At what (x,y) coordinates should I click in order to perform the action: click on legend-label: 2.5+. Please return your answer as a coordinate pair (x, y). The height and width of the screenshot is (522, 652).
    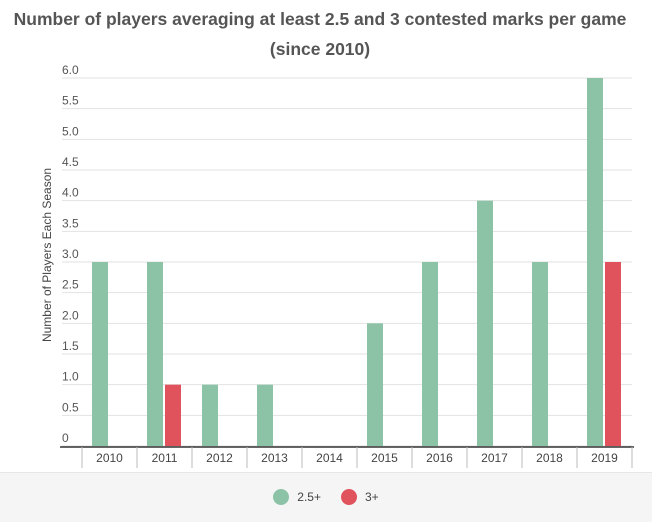
    Looking at the image, I should click on (309, 497).